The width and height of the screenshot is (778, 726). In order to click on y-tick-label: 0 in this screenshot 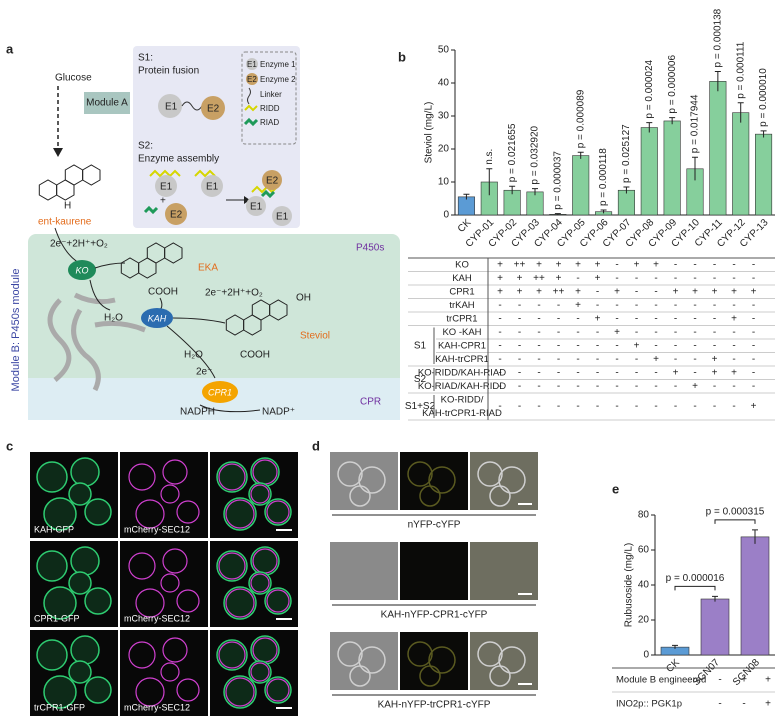, I will do `click(446, 215)`.